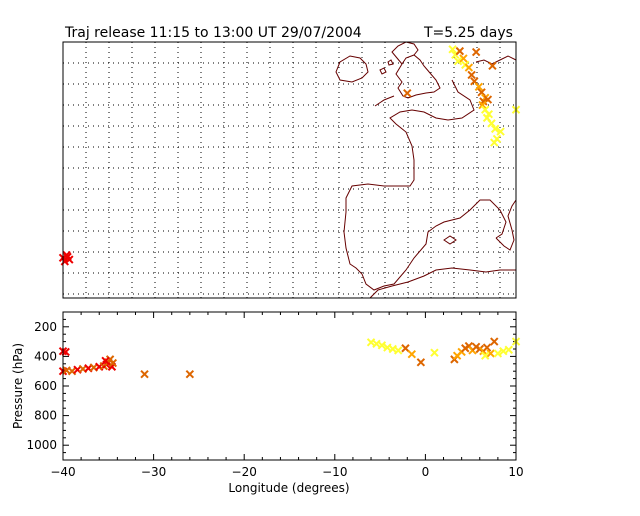  I want to click on y-tick-label: 1000, so click(41, 445).